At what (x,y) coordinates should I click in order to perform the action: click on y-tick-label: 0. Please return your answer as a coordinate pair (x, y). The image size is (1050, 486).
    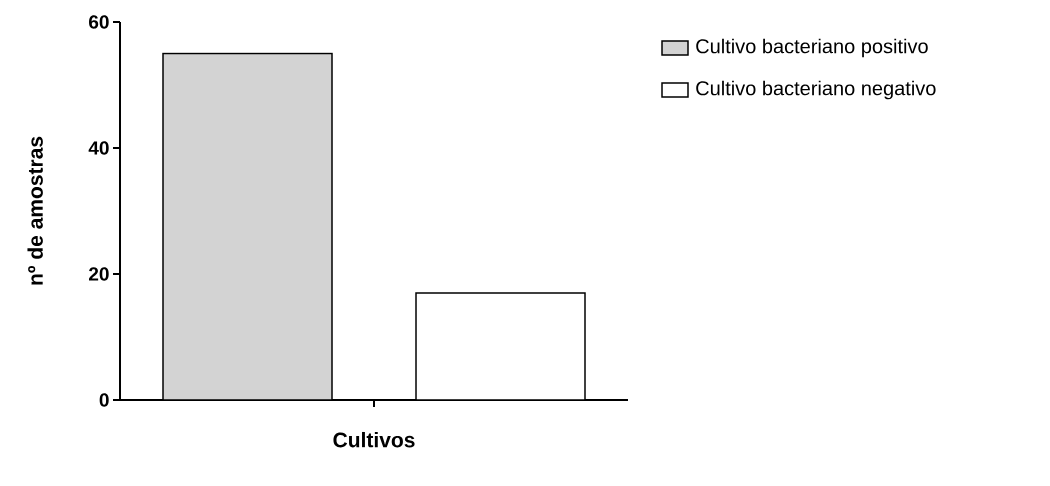
    Looking at the image, I should click on (104, 400).